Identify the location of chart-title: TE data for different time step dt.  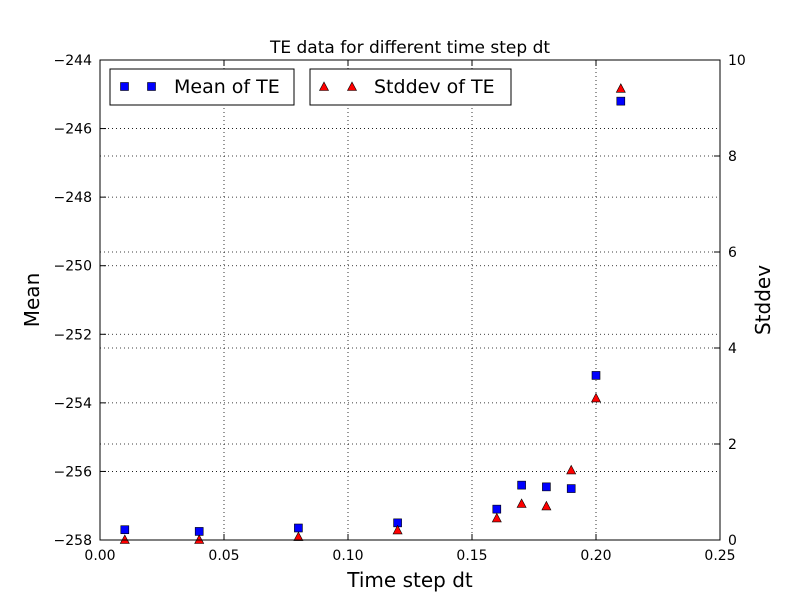
(409, 48).